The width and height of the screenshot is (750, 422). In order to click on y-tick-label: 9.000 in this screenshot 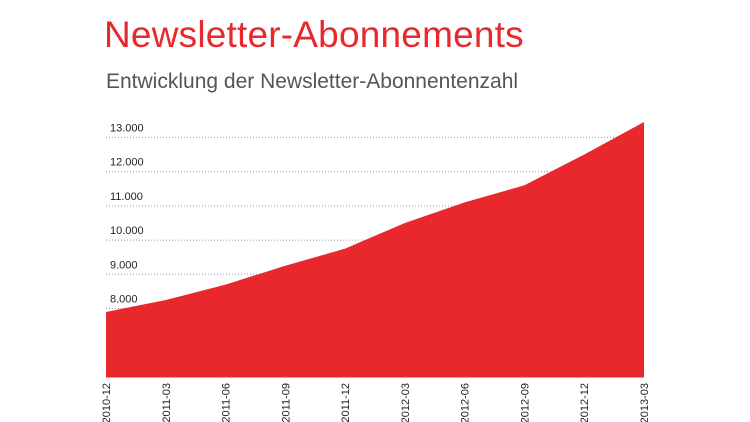, I will do `click(124, 265)`.